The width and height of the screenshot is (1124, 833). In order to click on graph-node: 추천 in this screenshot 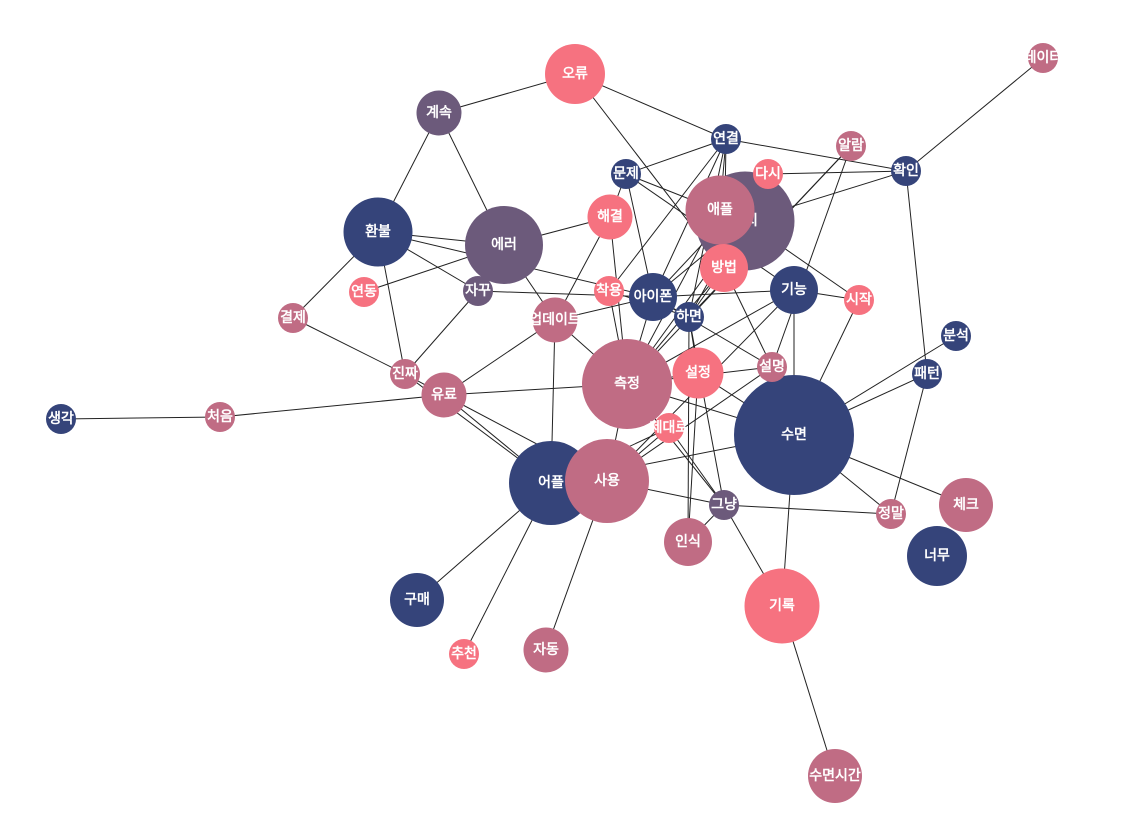, I will do `click(464, 654)`.